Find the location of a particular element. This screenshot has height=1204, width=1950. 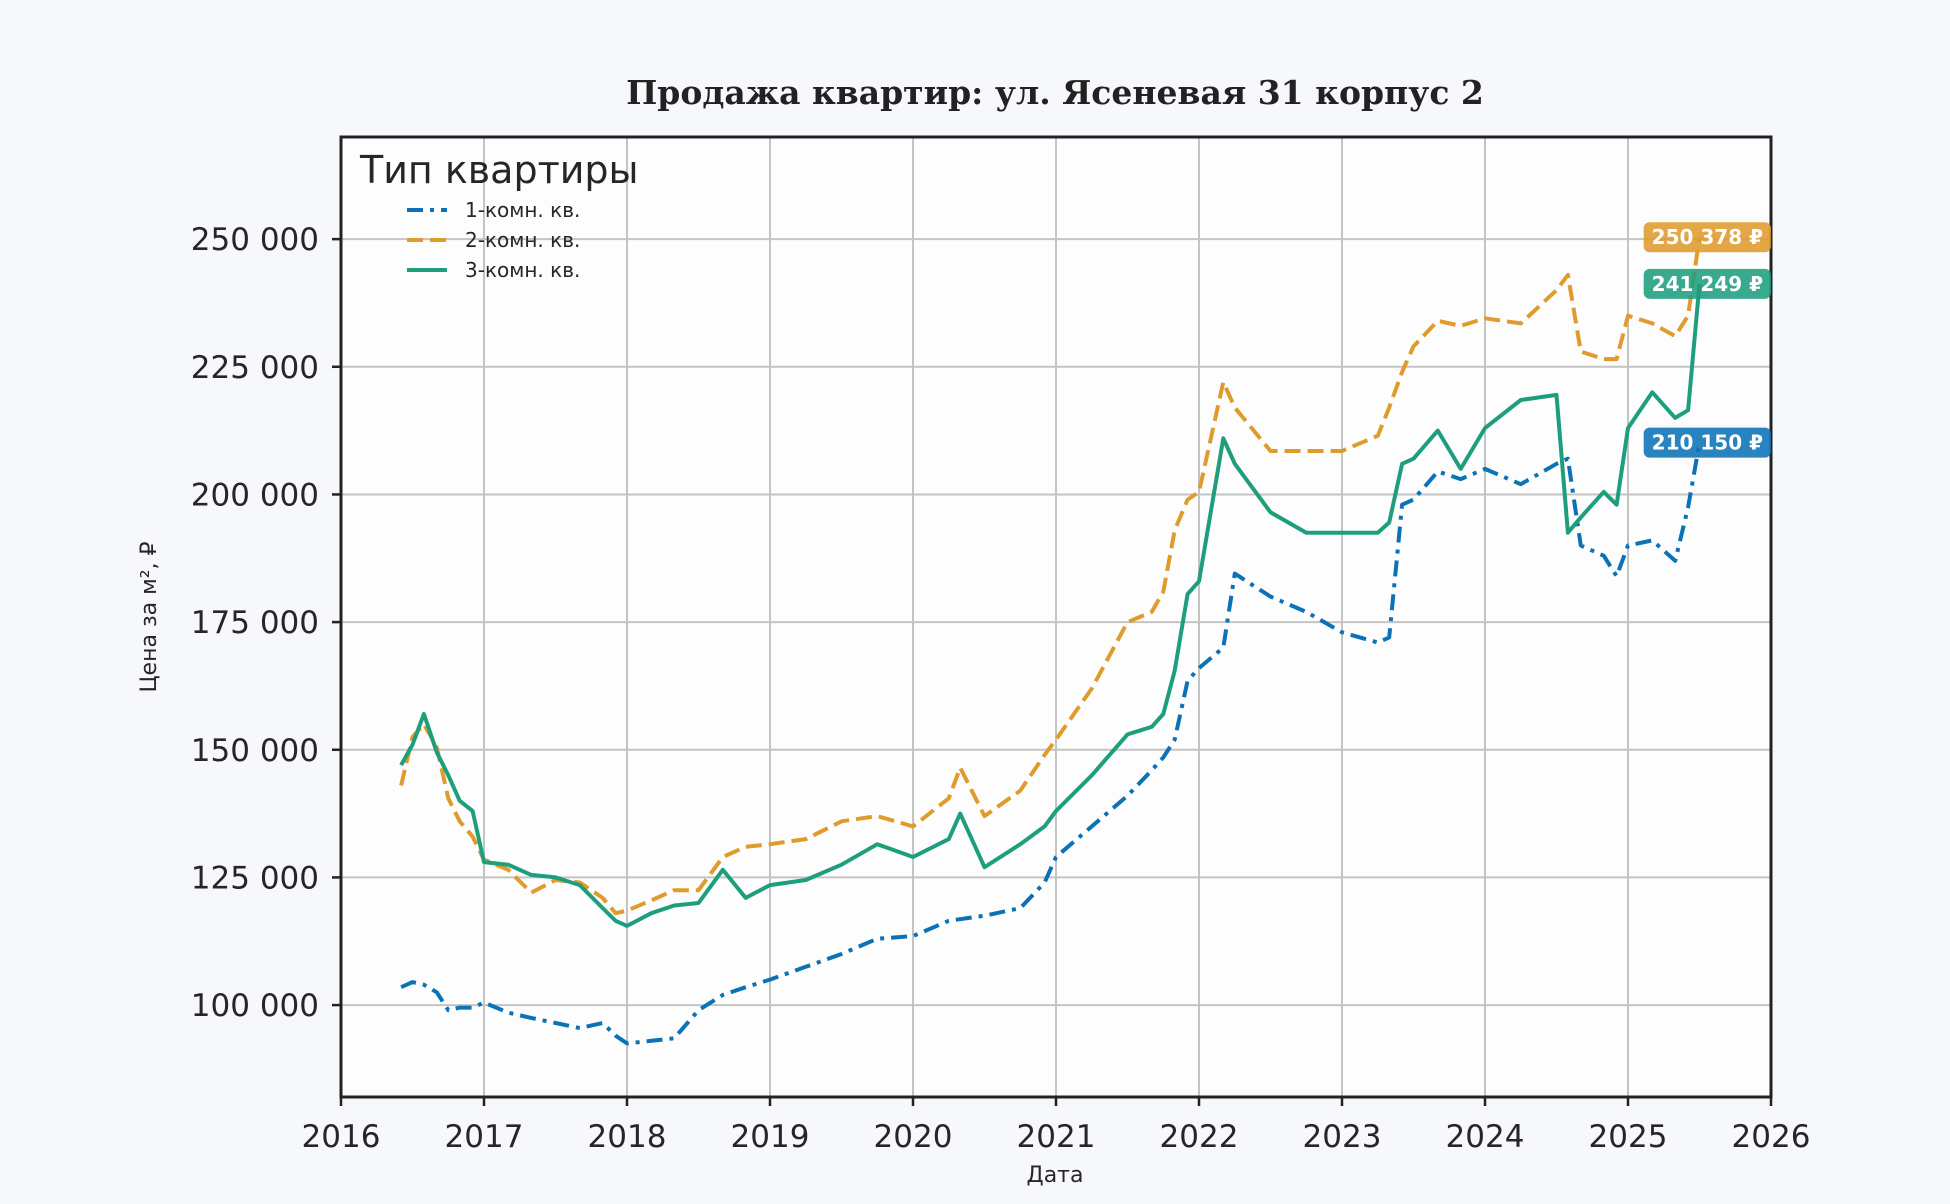

end-label-text: 241 249 ₽ is located at coordinates (1707, 284).